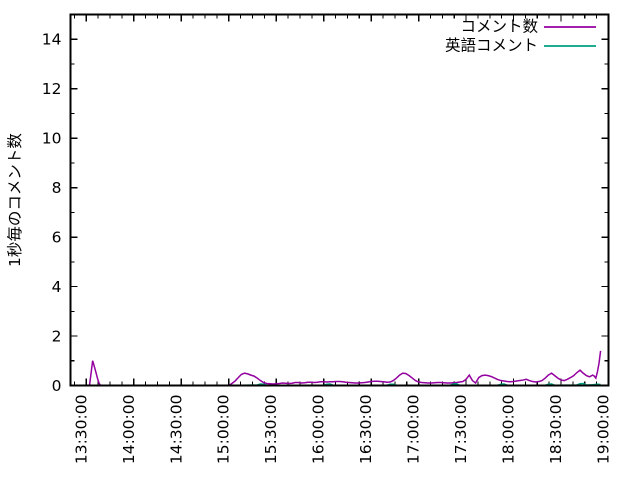 The height and width of the screenshot is (480, 640). What do you see at coordinates (52, 40) in the screenshot?
I see `y-tick-label: 14` at bounding box center [52, 40].